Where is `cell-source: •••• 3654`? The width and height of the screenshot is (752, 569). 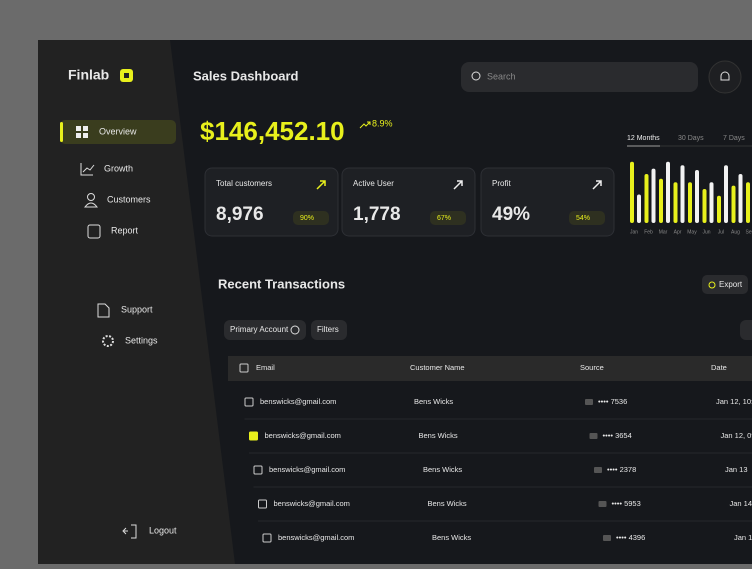
cell-source: •••• 3654 is located at coordinates (617, 435).